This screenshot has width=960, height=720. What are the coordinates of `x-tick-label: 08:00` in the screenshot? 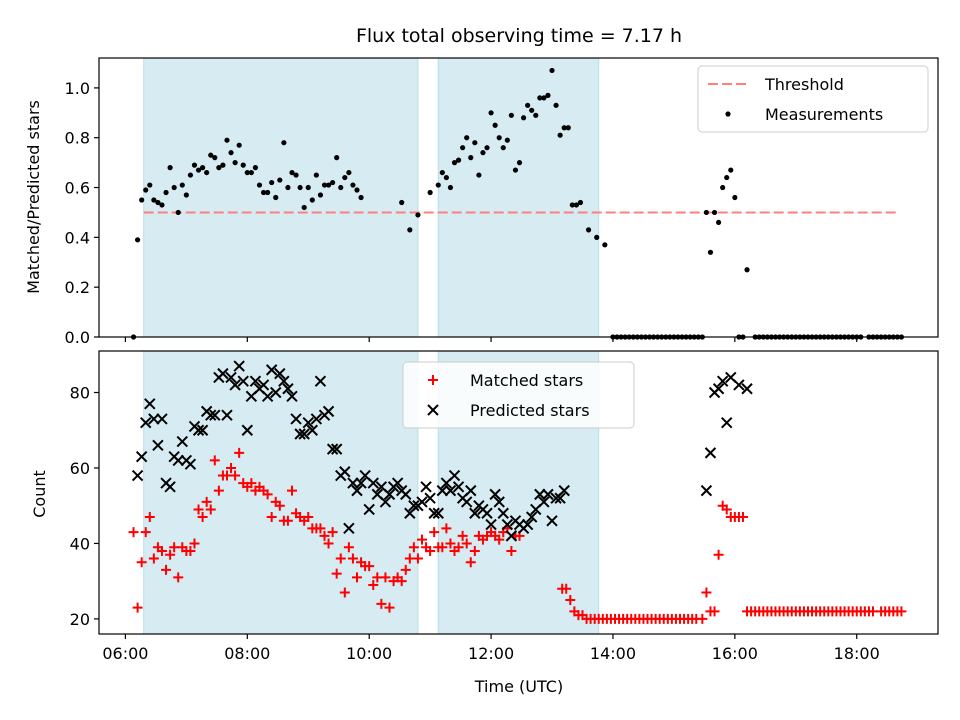 It's located at (247, 653).